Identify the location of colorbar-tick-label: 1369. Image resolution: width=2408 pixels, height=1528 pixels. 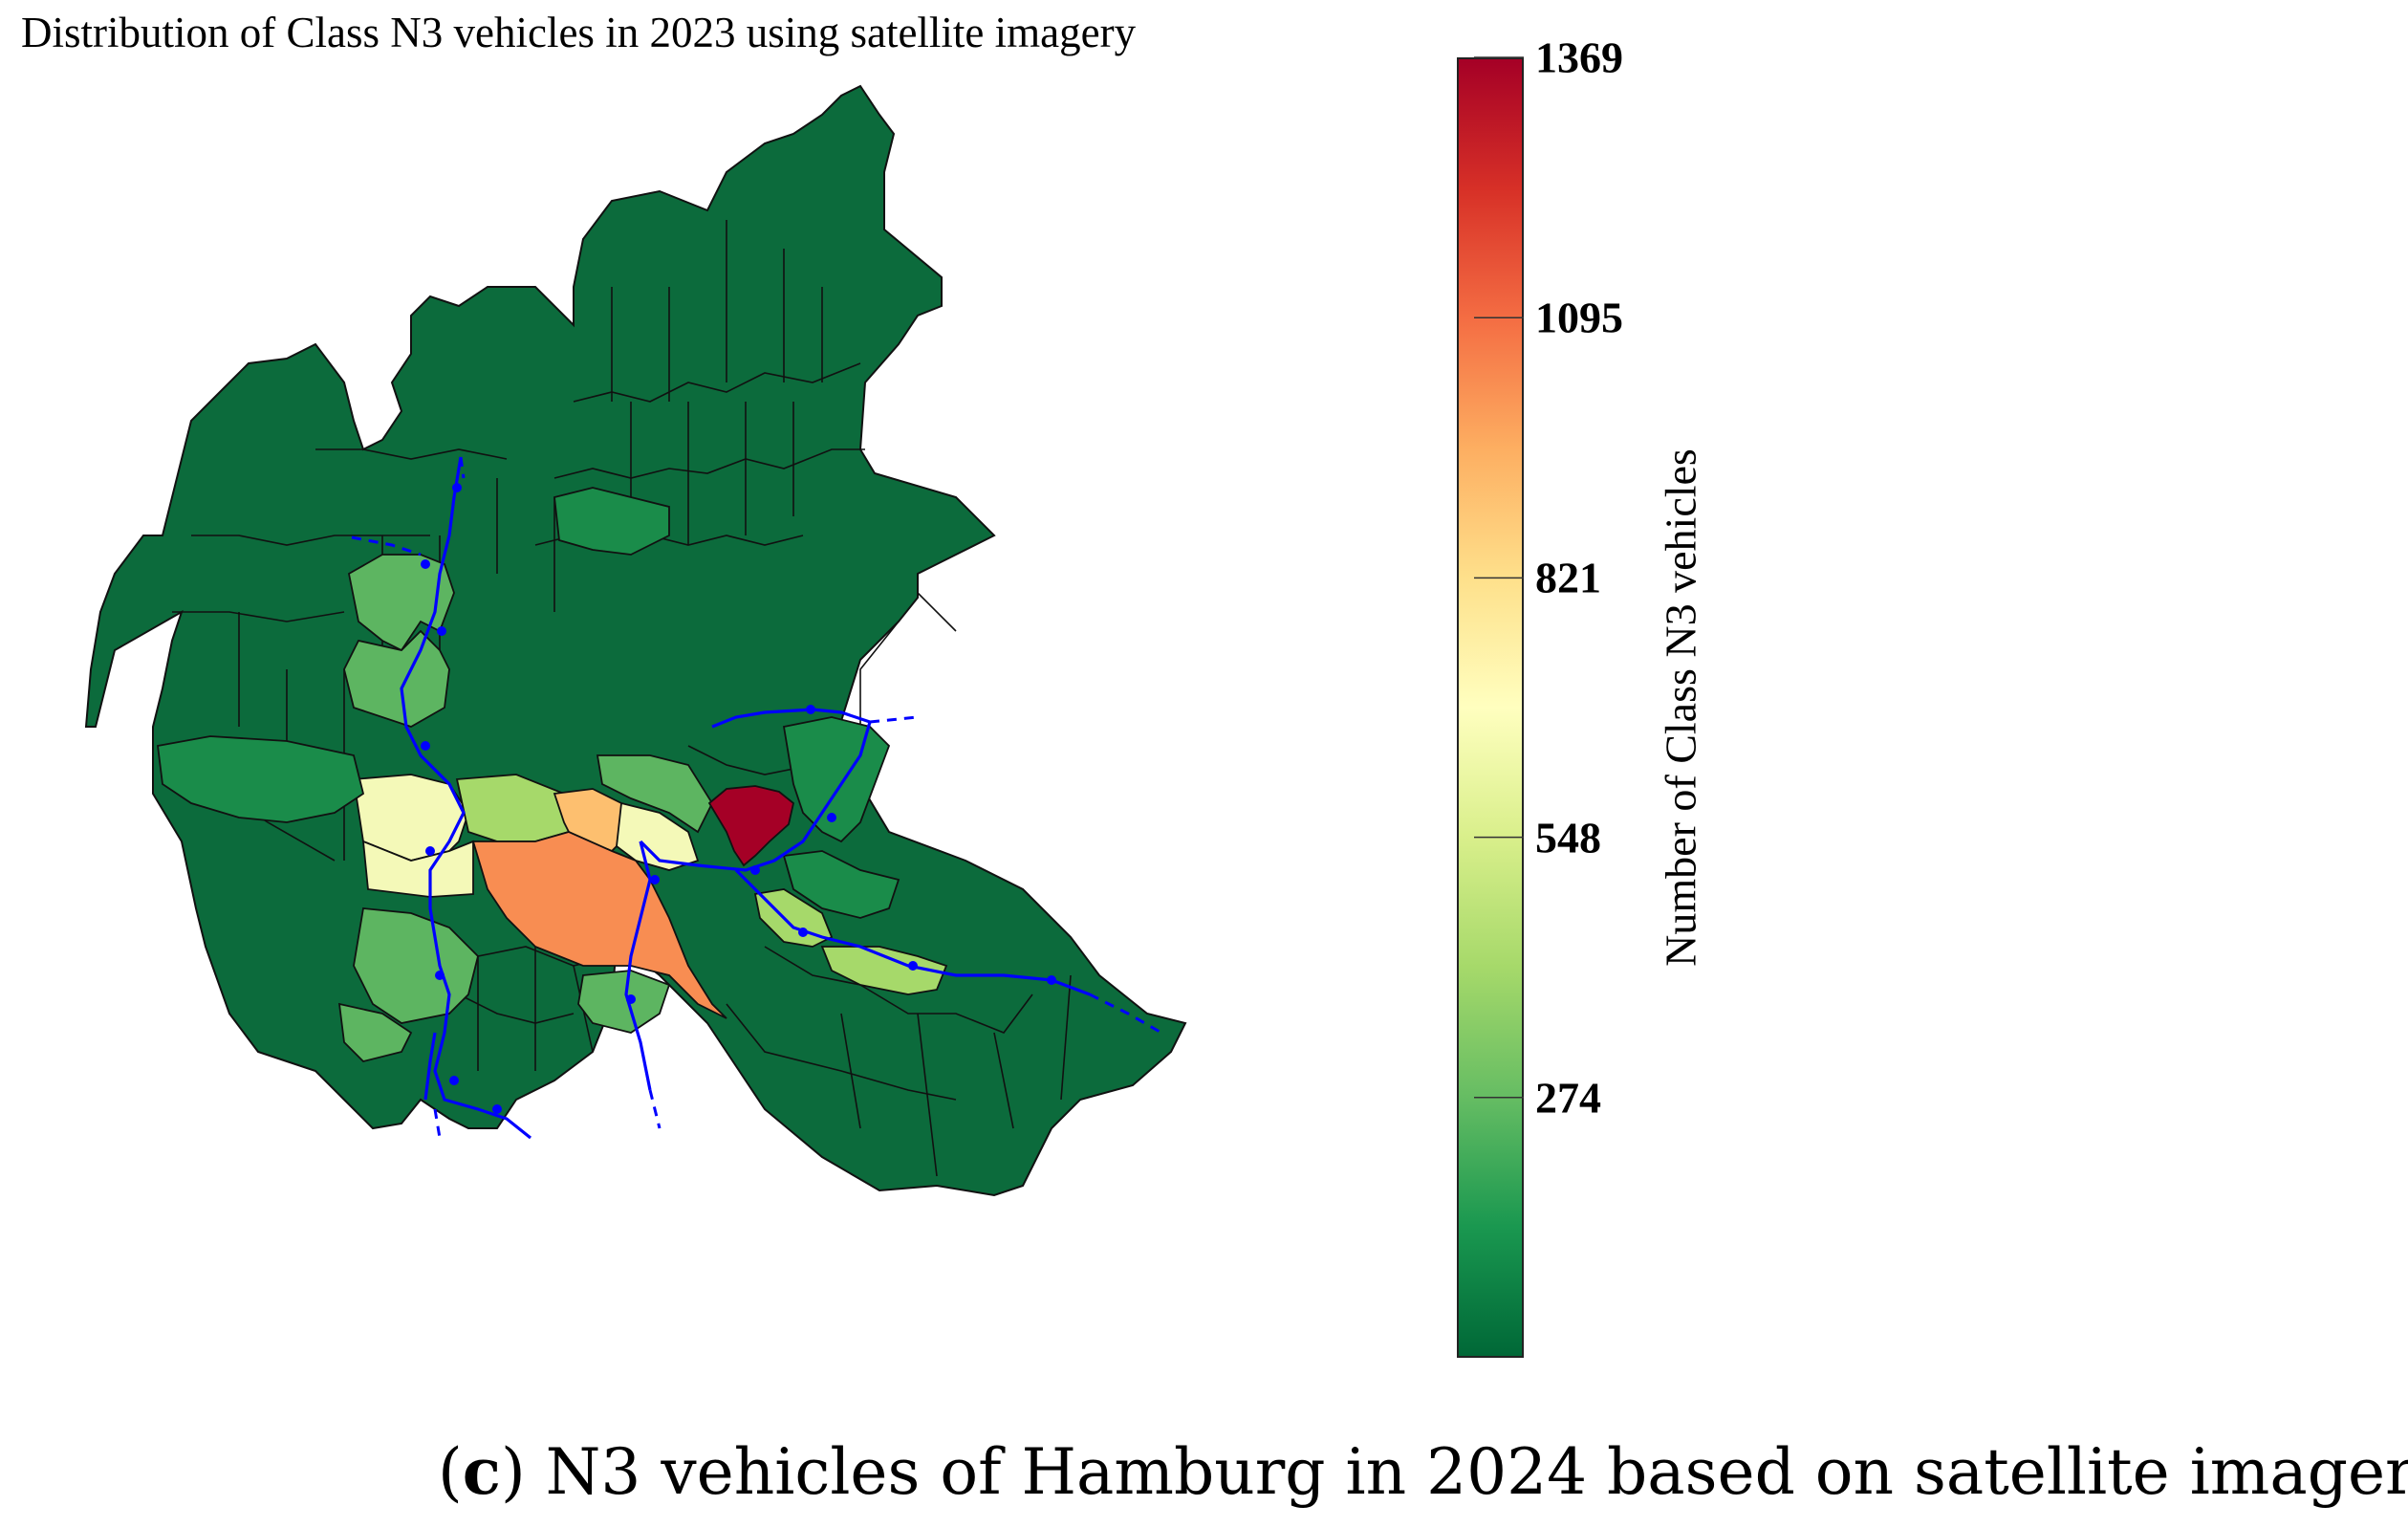
(1579, 57).